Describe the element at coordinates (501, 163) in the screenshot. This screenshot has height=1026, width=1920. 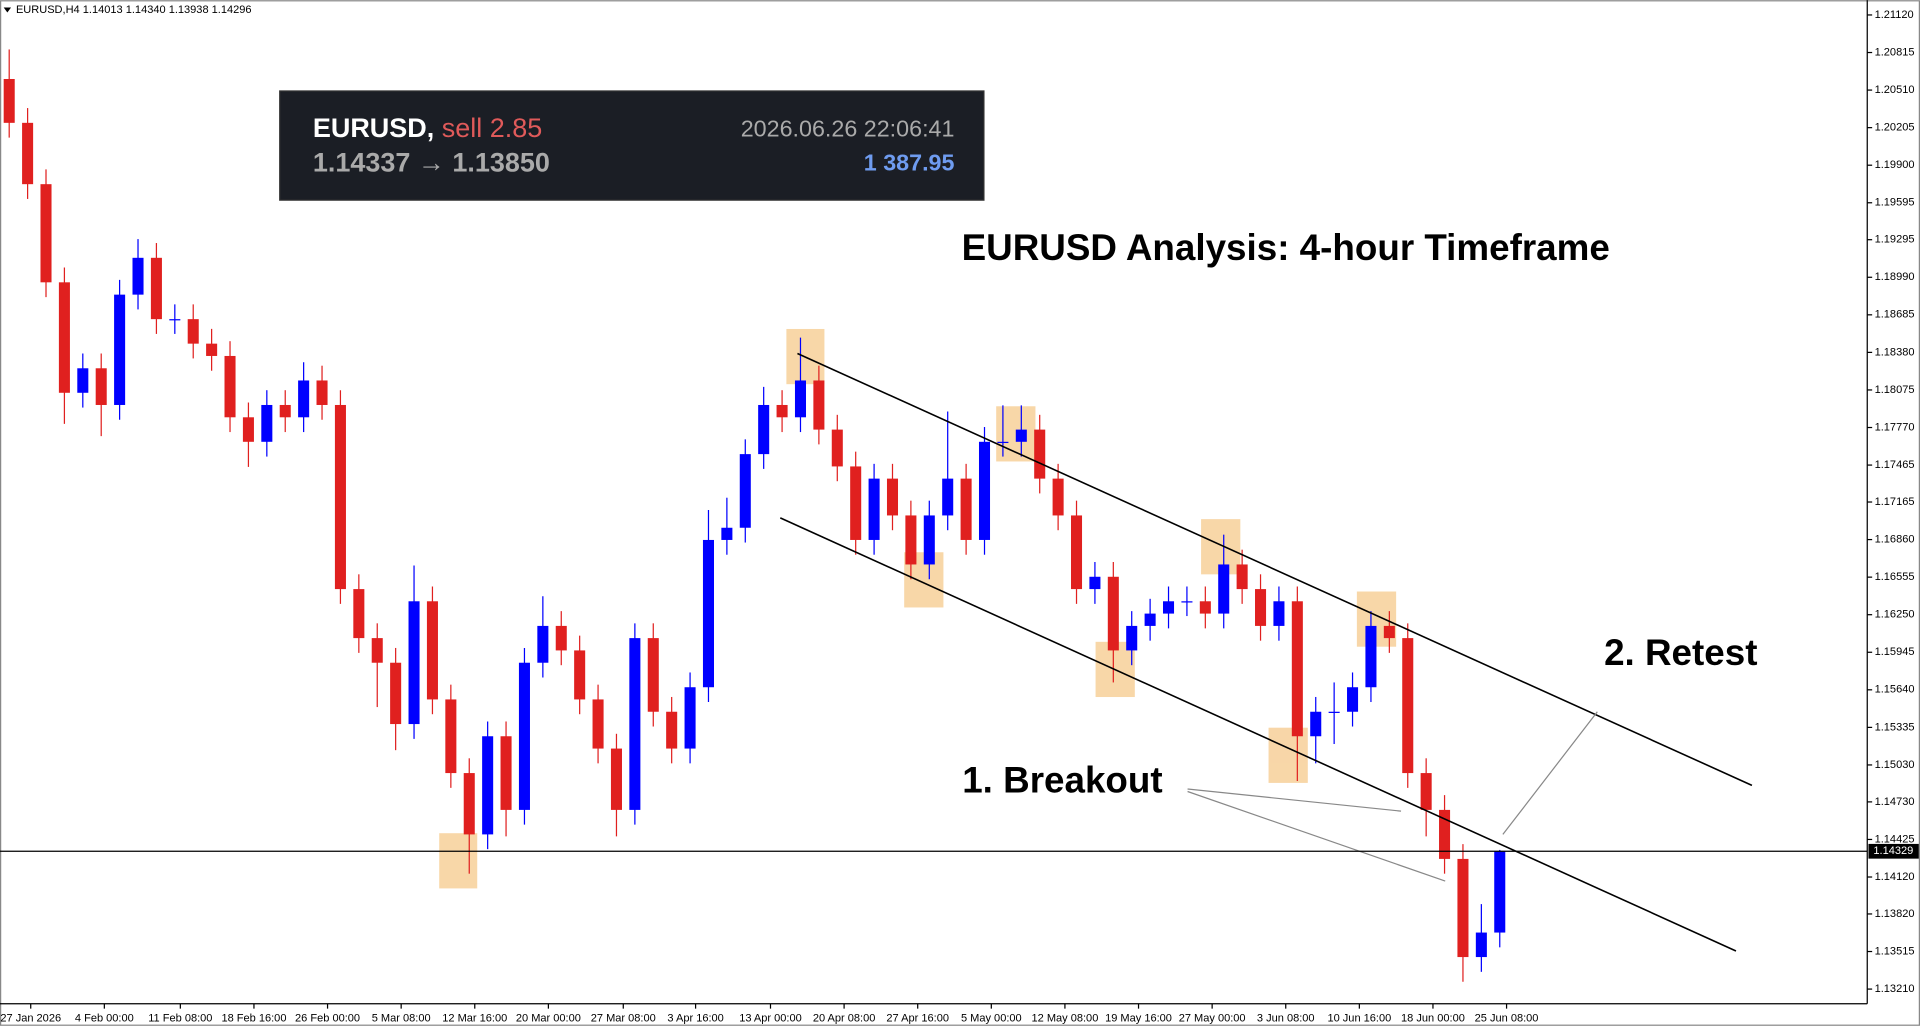
I see `exit-price: 1.13850` at that location.